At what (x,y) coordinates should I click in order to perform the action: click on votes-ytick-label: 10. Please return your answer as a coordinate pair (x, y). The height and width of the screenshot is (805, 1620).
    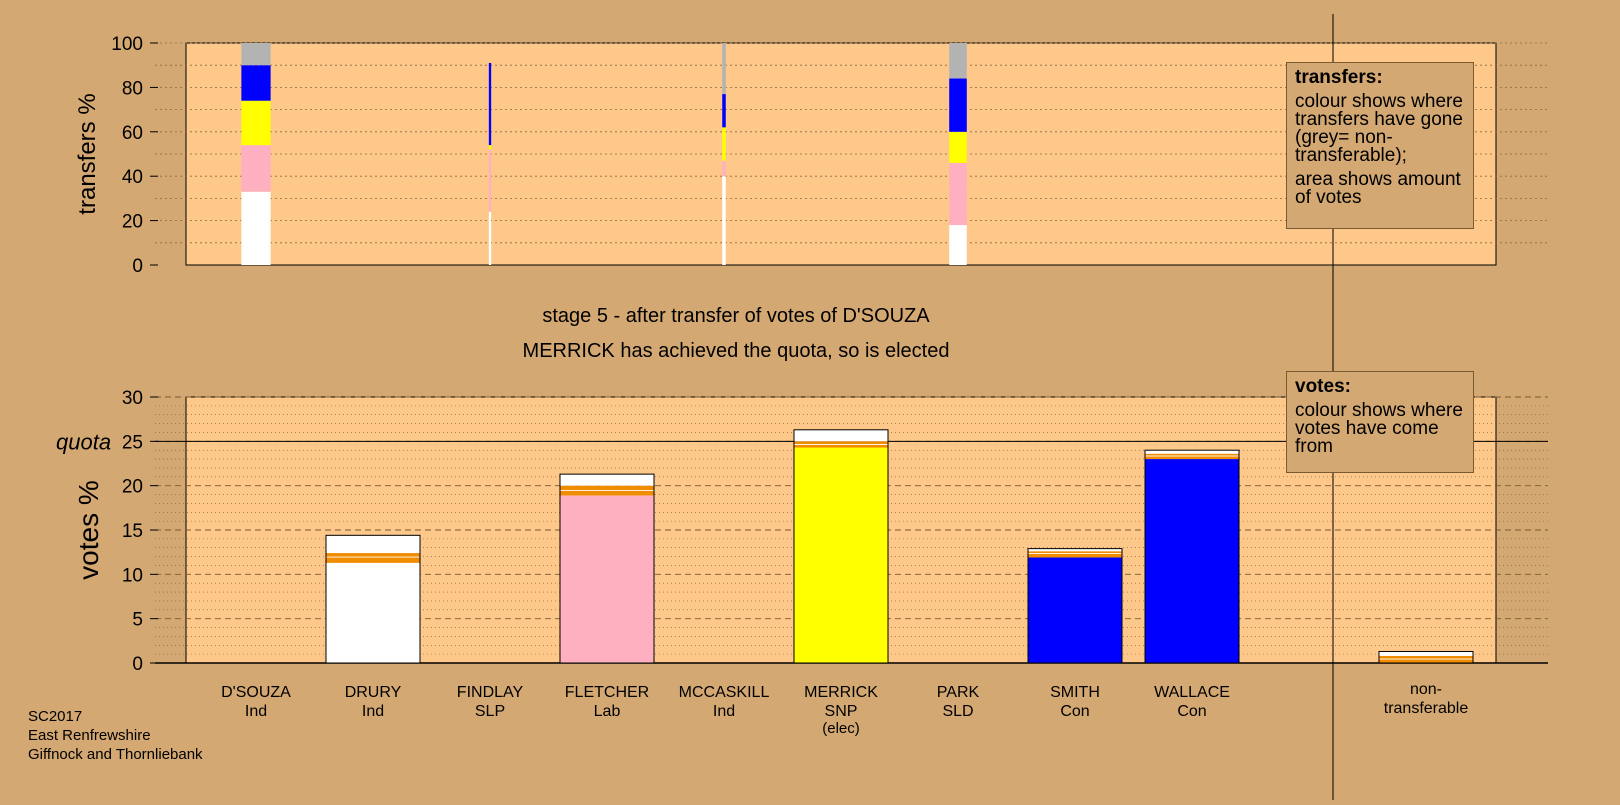
    Looking at the image, I should click on (132, 575).